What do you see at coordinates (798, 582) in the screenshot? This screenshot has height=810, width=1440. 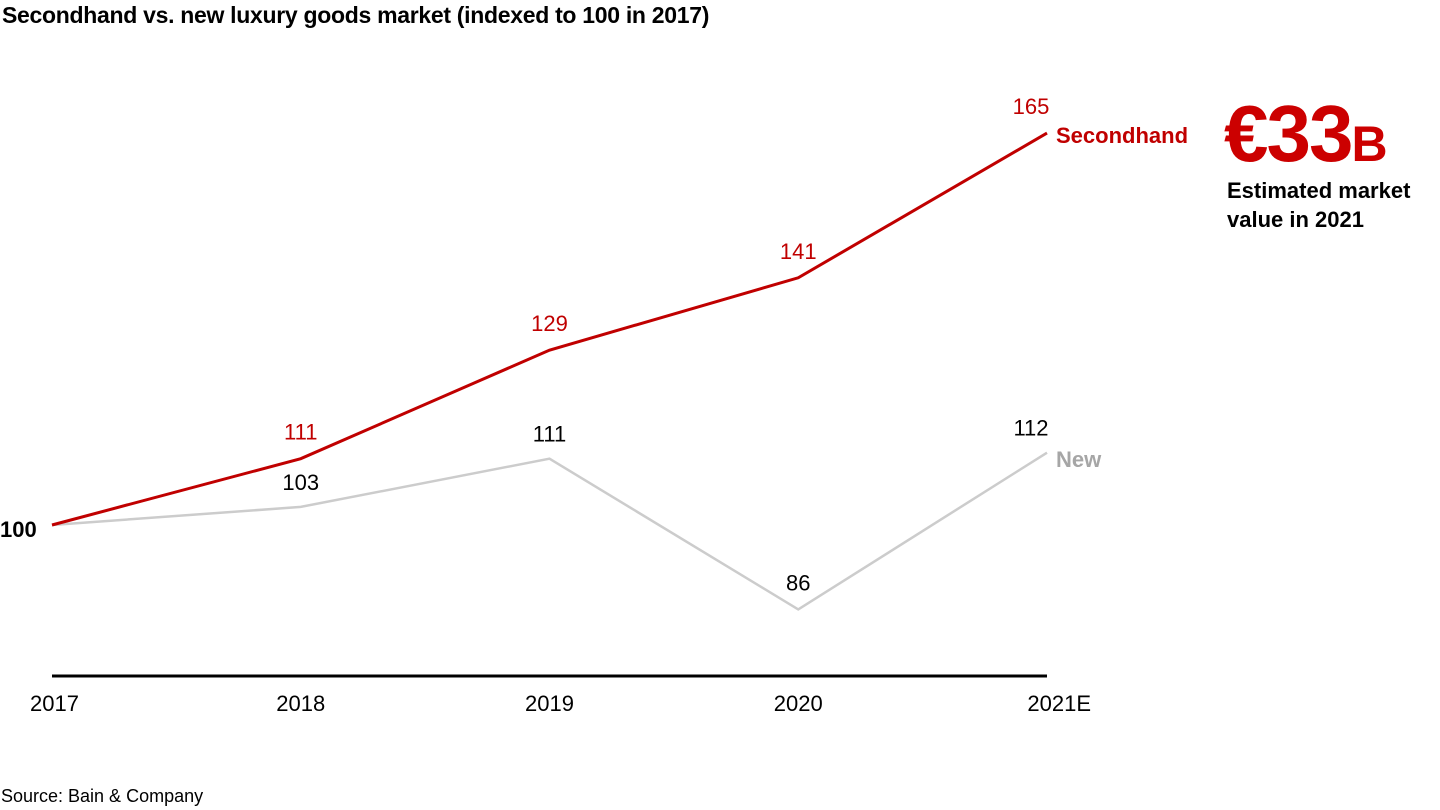 I see `data-label-new: 86` at bounding box center [798, 582].